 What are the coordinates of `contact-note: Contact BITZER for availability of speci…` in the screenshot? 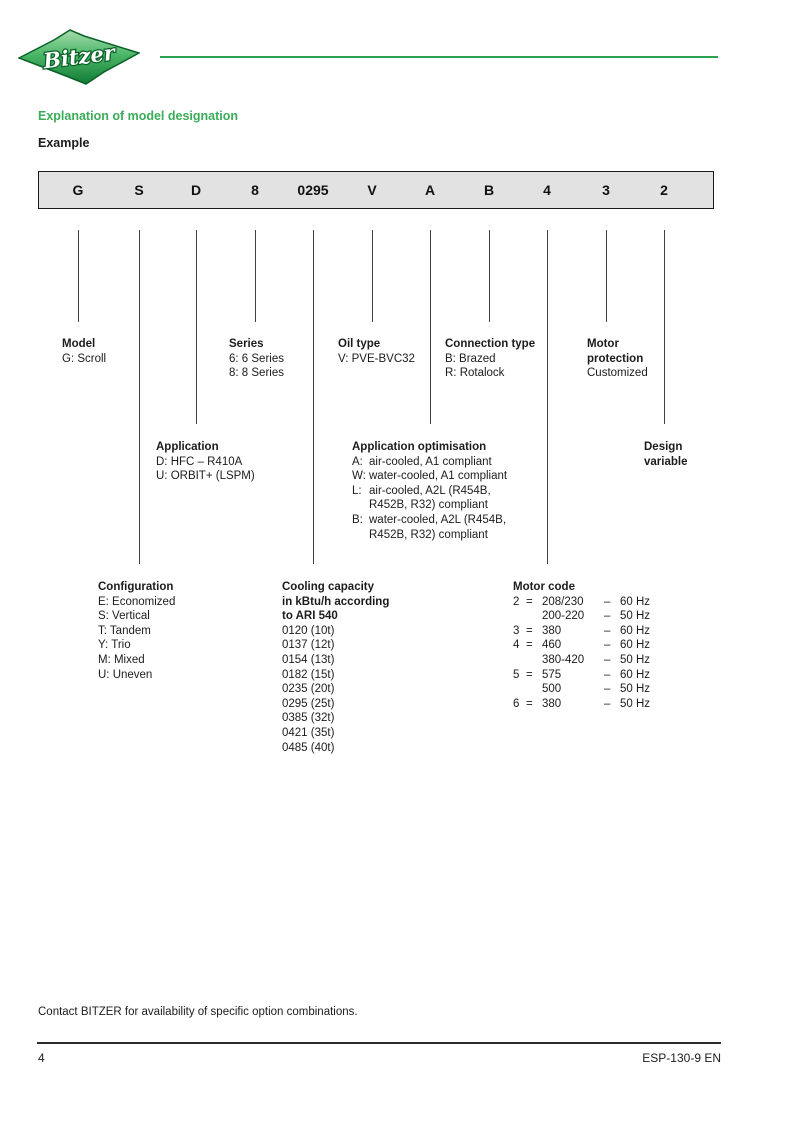 It's located at (198, 1012).